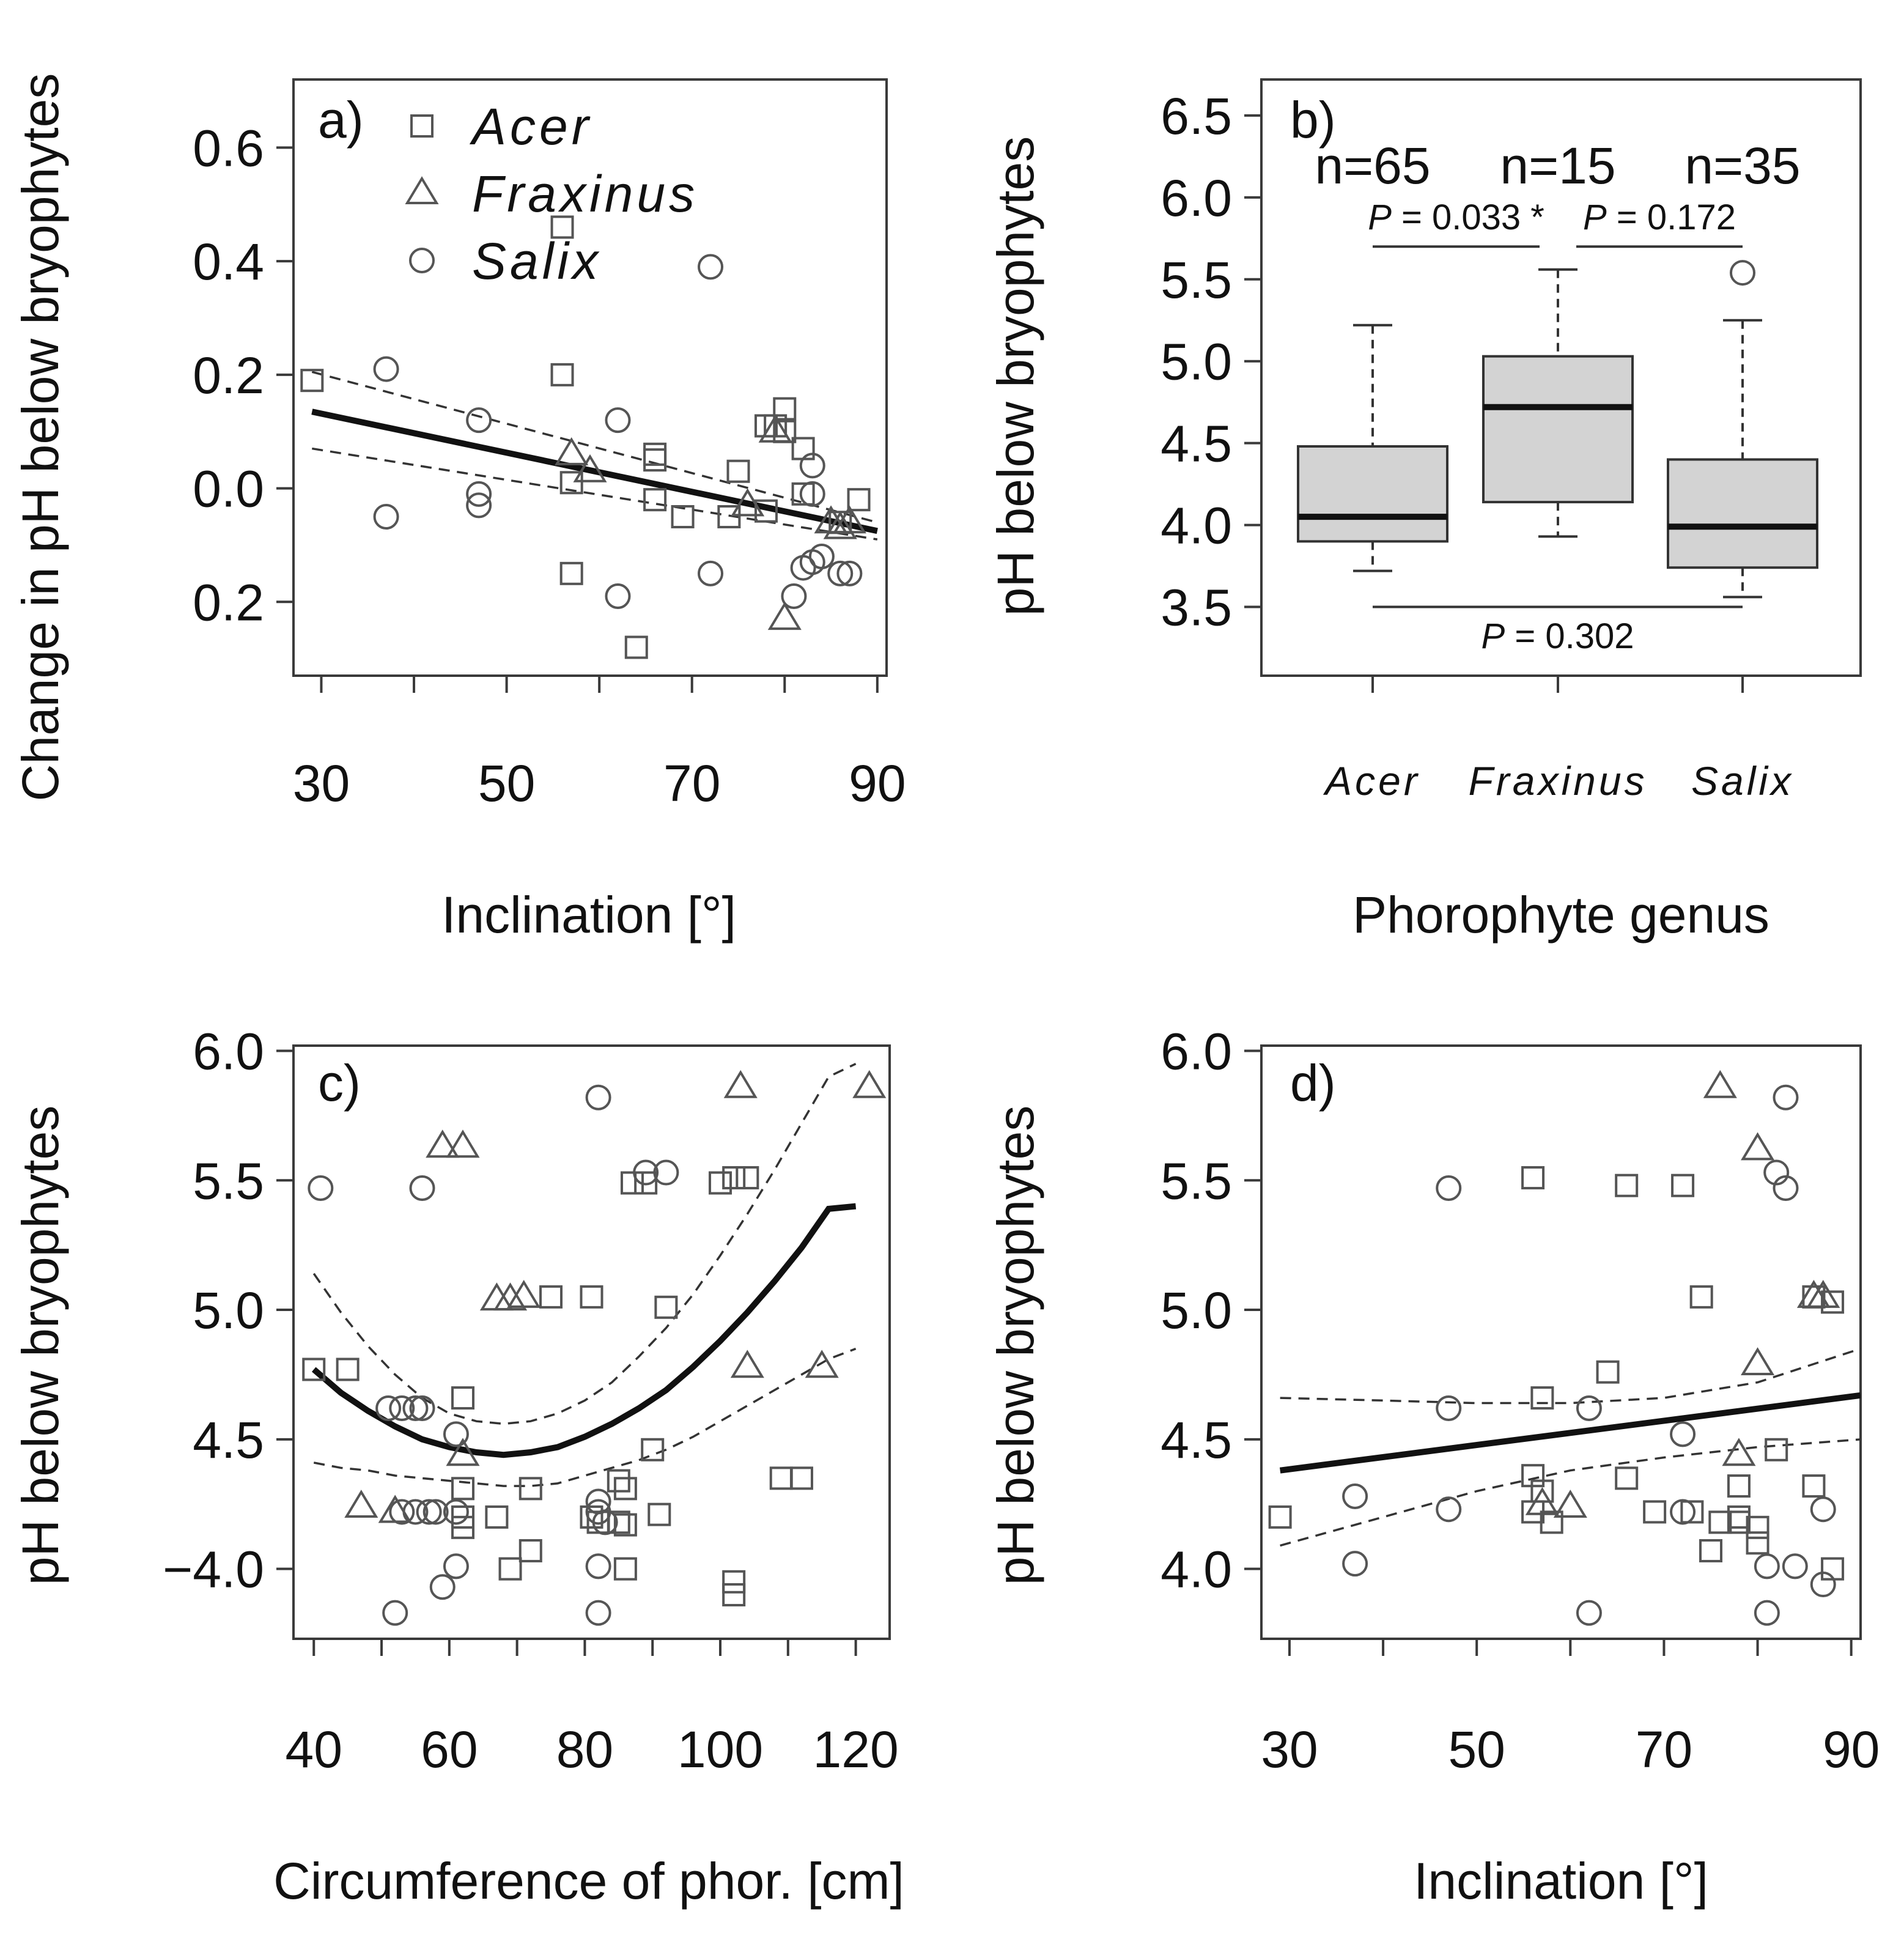  What do you see at coordinates (1664, 1749) in the screenshot?
I see `x-tick-label: 70` at bounding box center [1664, 1749].